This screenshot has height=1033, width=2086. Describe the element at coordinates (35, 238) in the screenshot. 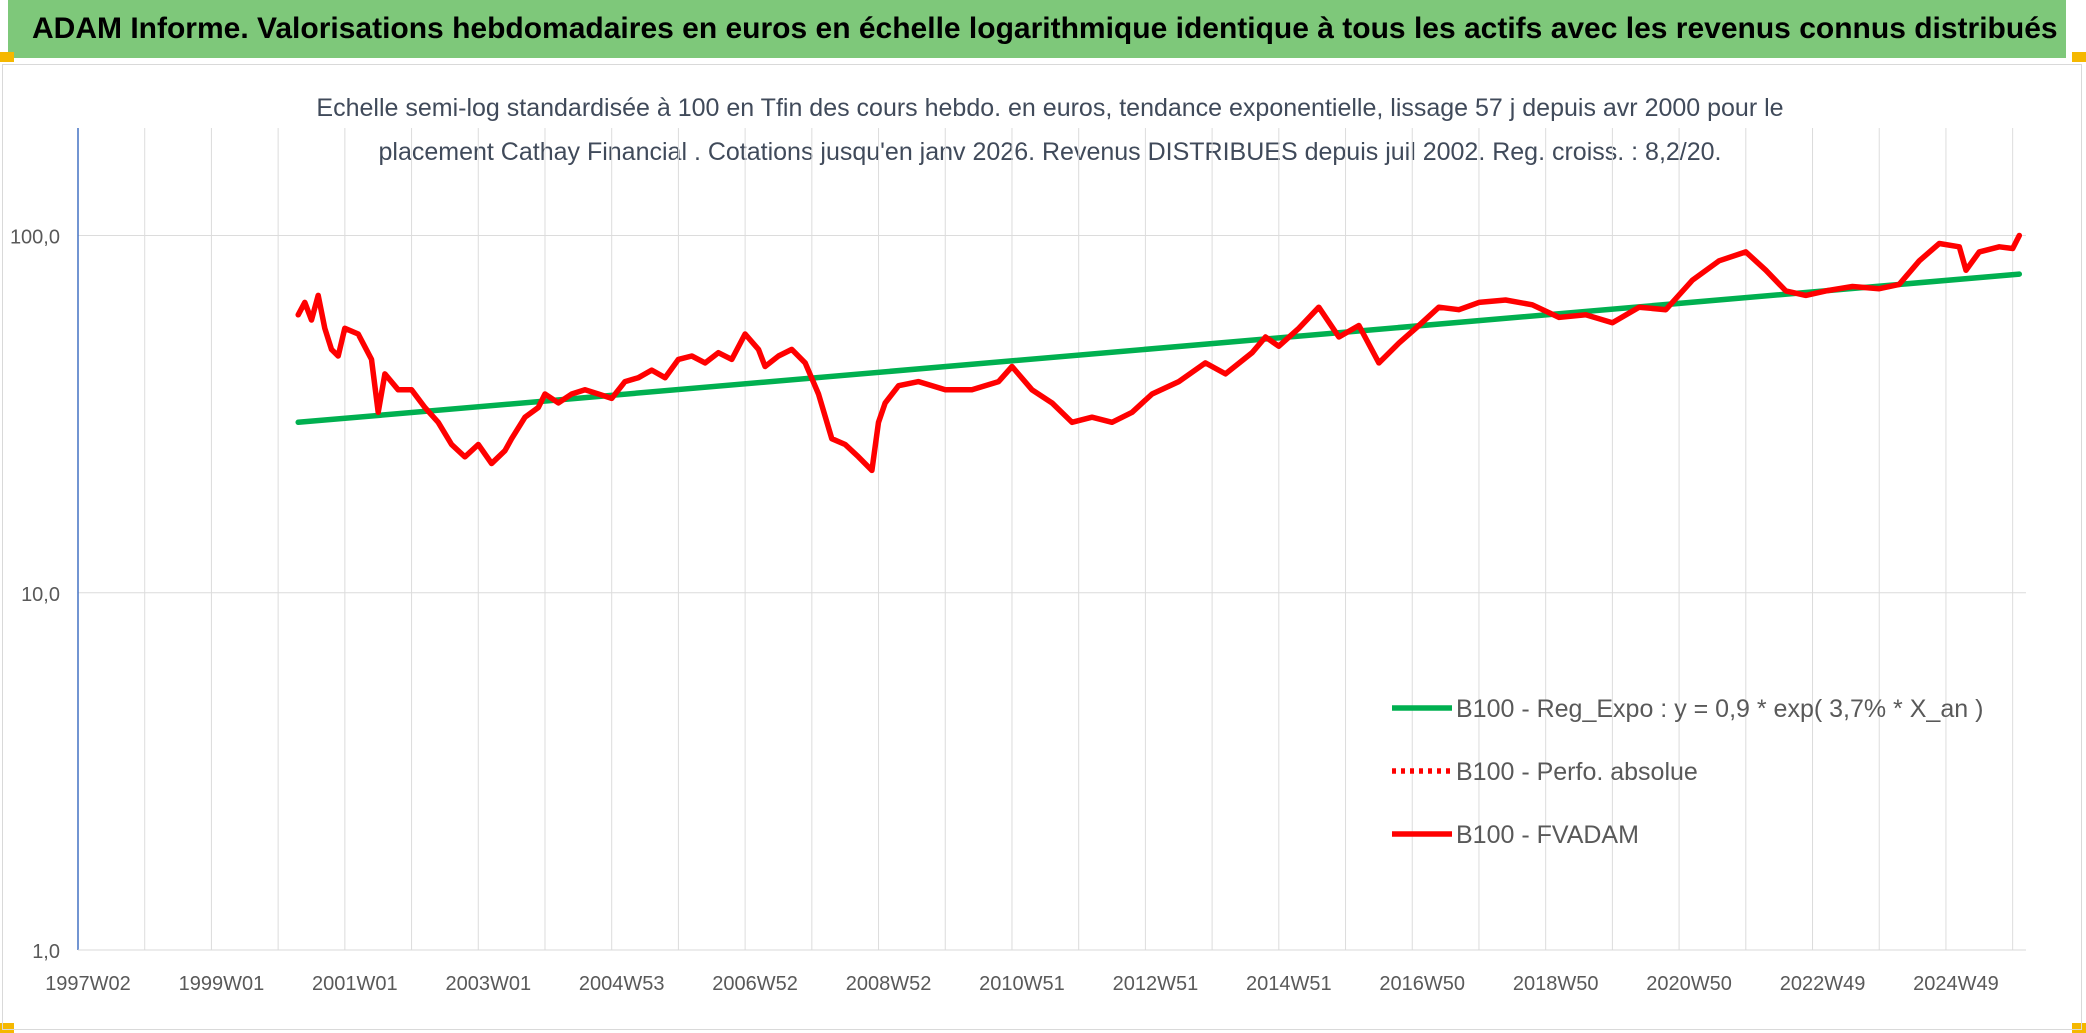

I see `y-tick-label: 100,0` at that location.